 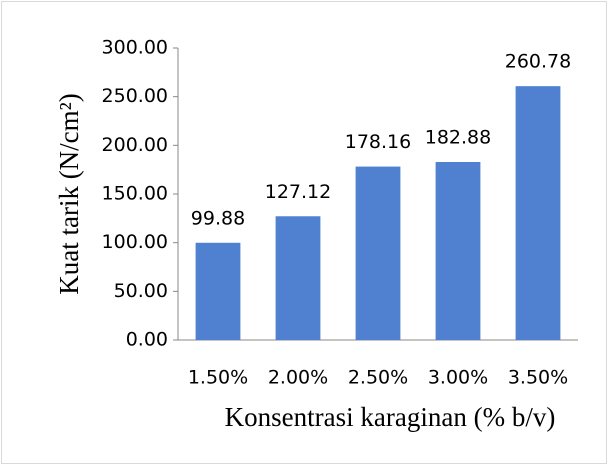 I want to click on y-tick-label: 150.00, so click(x=135, y=194).